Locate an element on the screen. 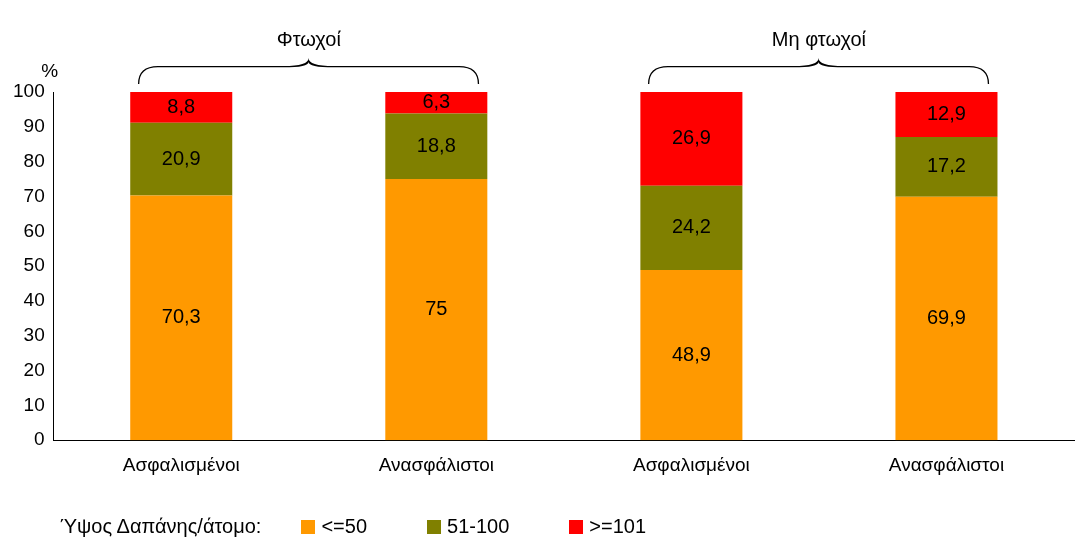 The image size is (1082, 543). data-label: 17,2 is located at coordinates (946, 165).